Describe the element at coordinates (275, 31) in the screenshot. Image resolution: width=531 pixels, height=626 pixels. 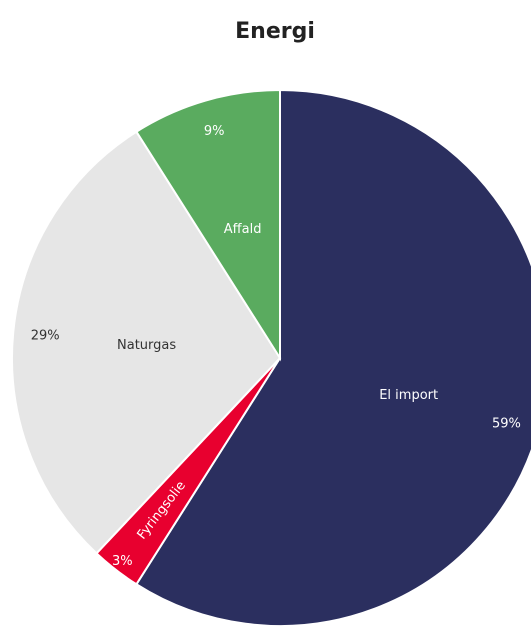
I see `chart-title: Energi` at that location.